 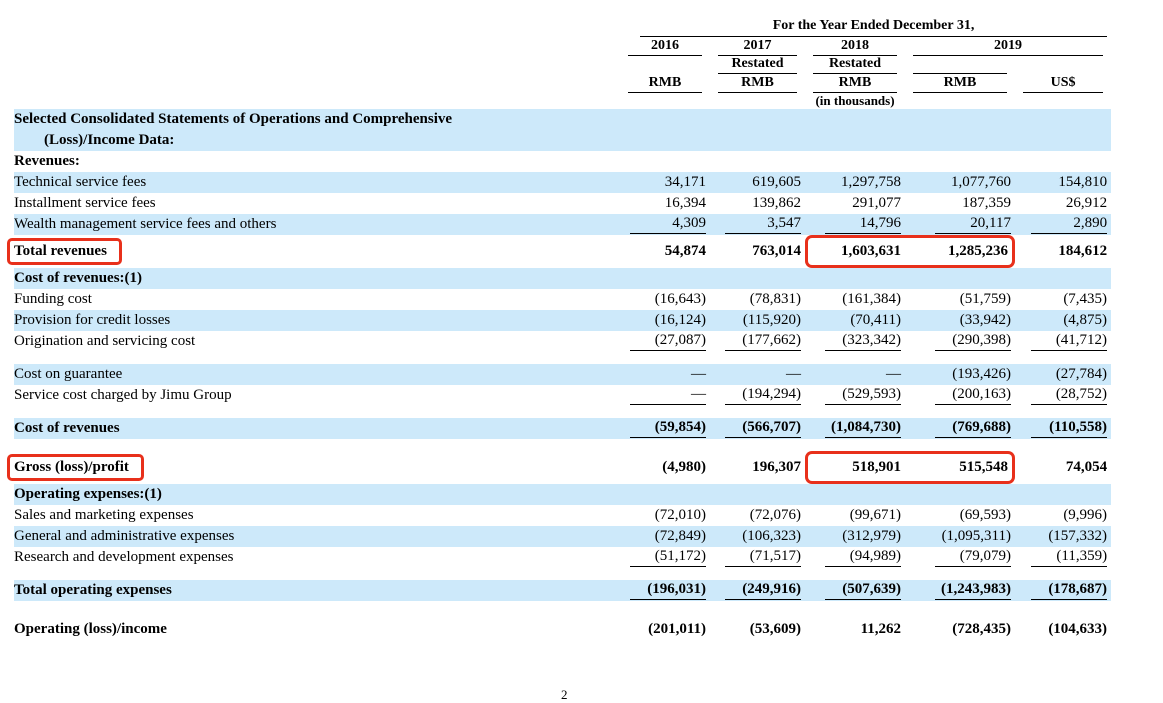 I want to click on cell-value-text: (201,011), so click(x=677, y=629).